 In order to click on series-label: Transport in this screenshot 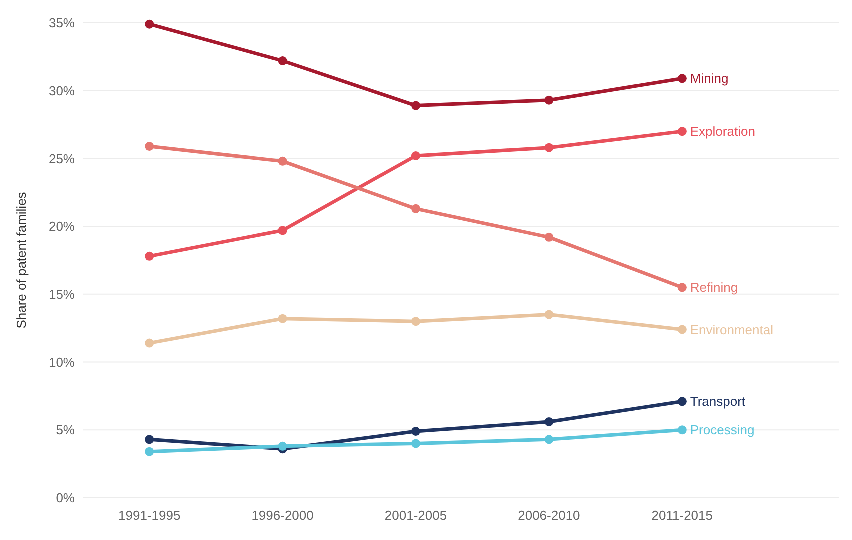, I will do `click(718, 402)`.